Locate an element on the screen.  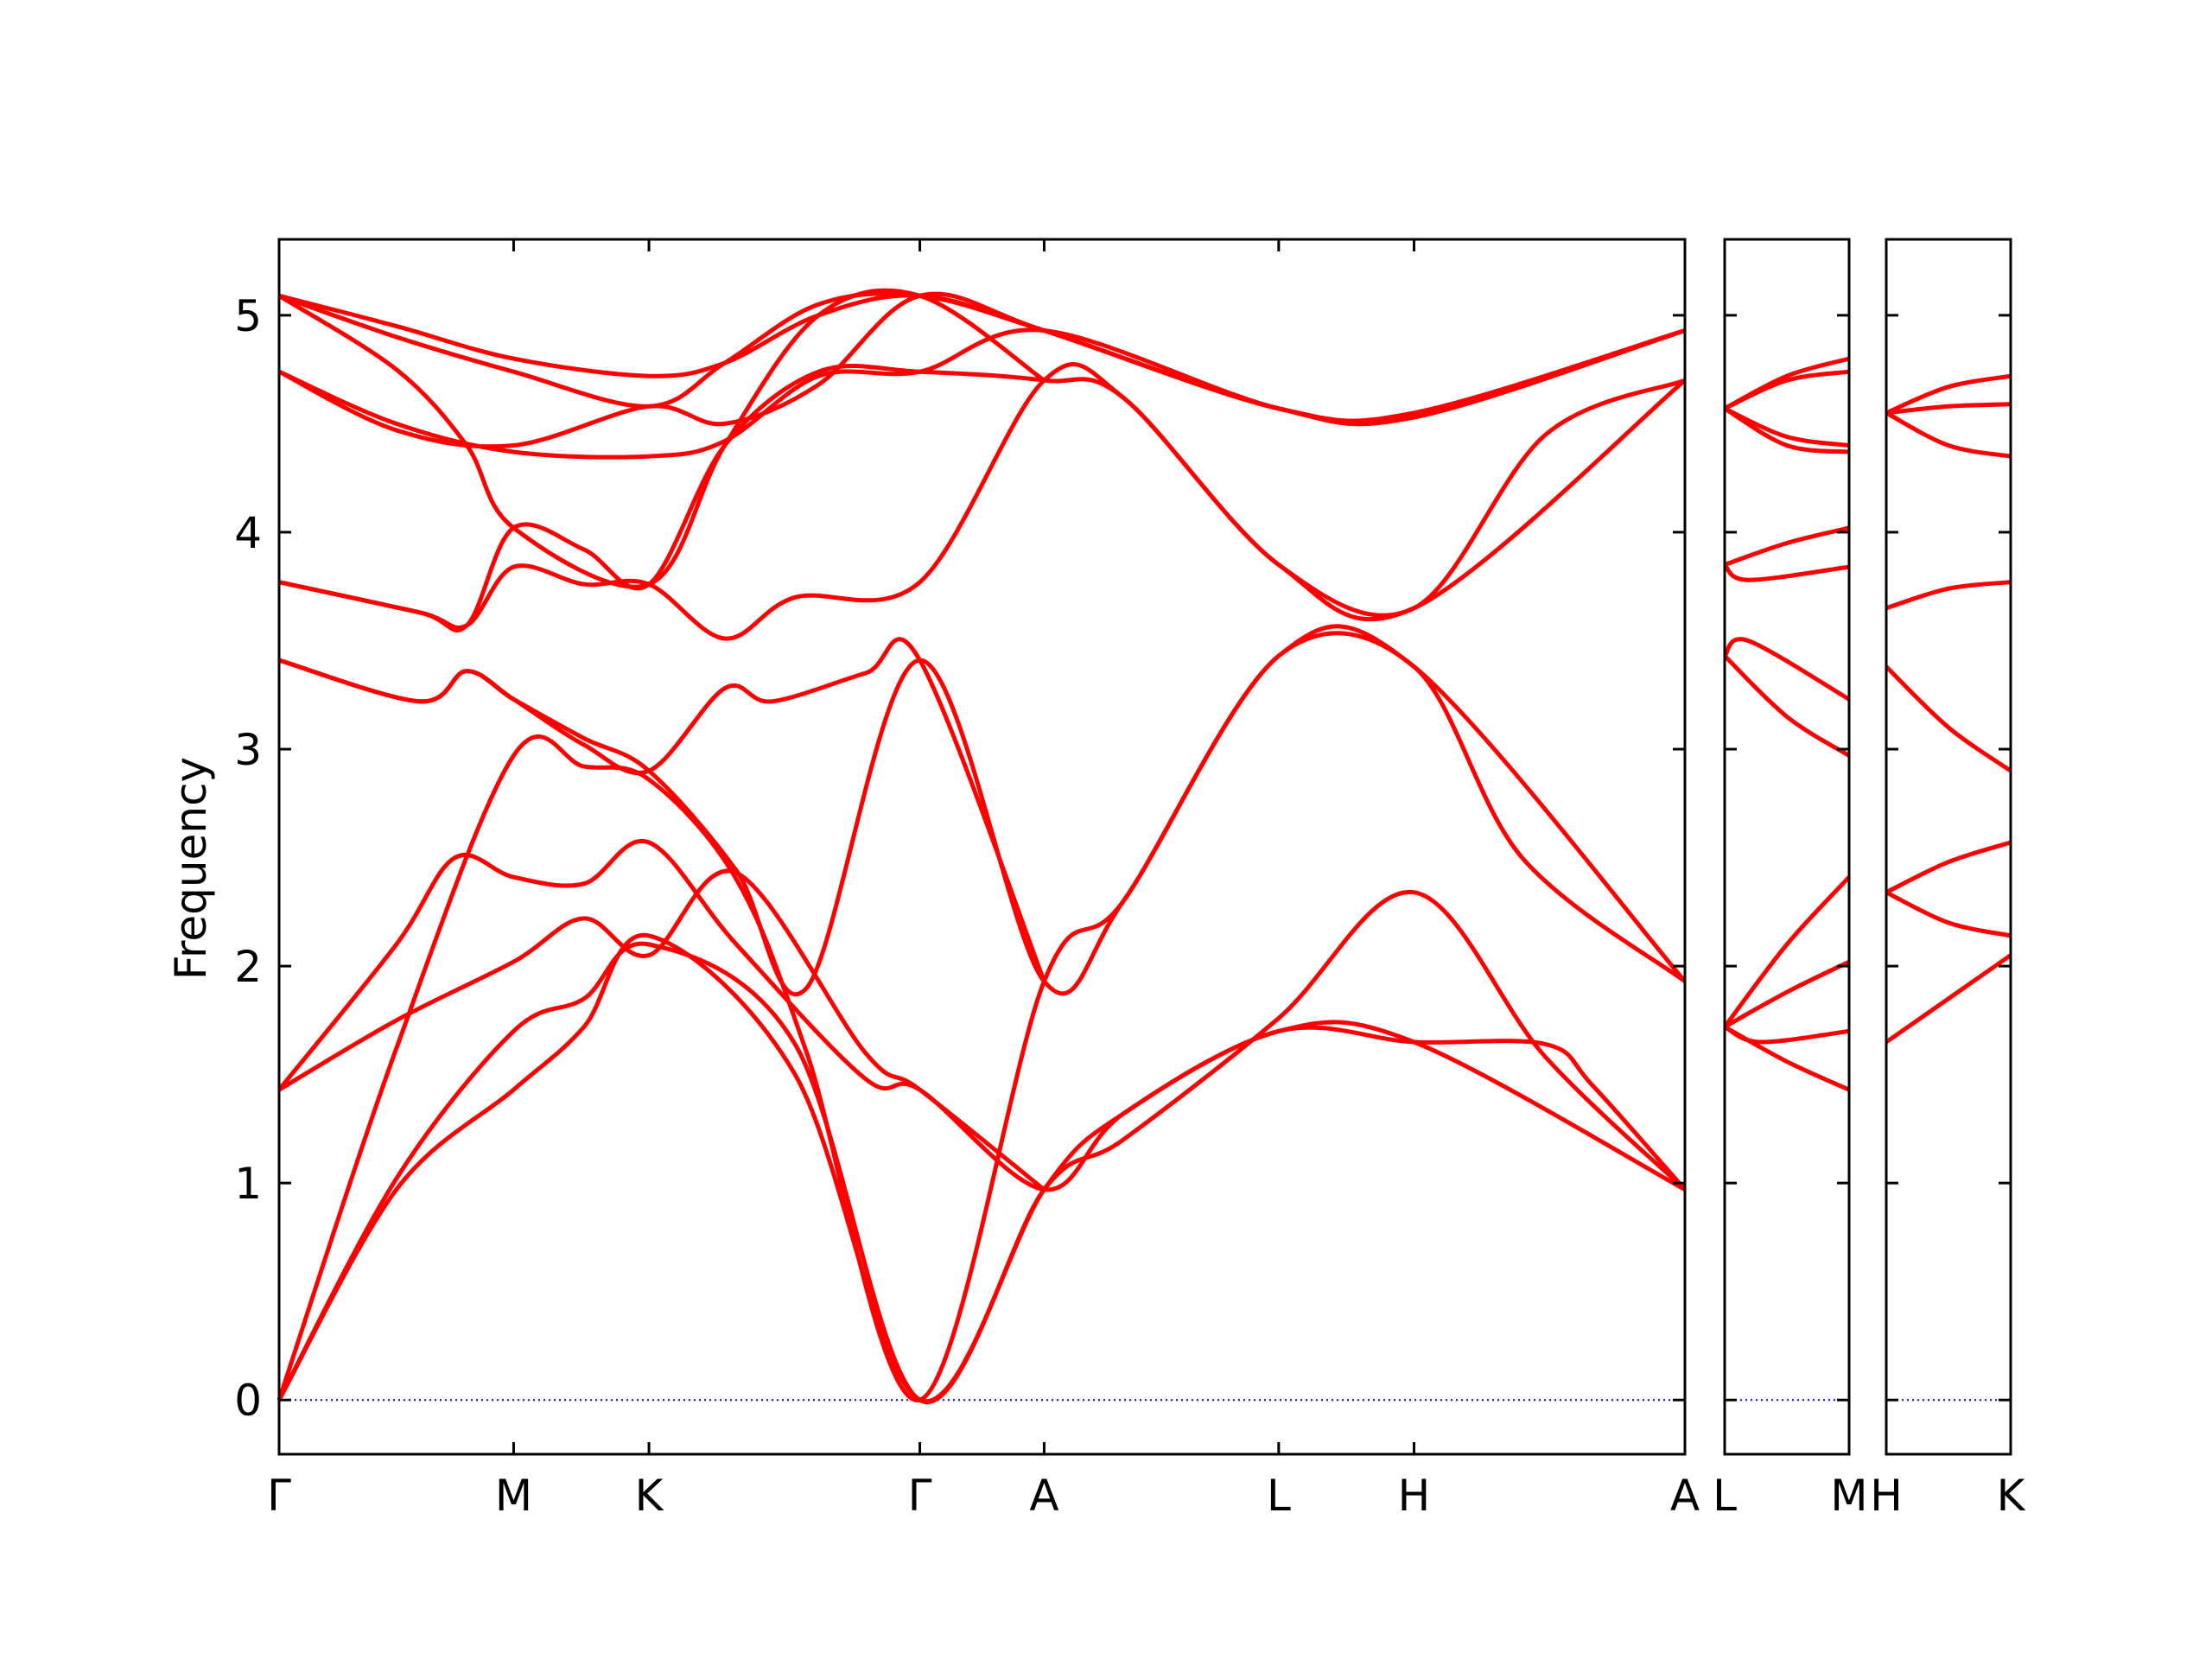
y-axis-tick-labels: 0 1 2 3 4 5 is located at coordinates (248, 858).